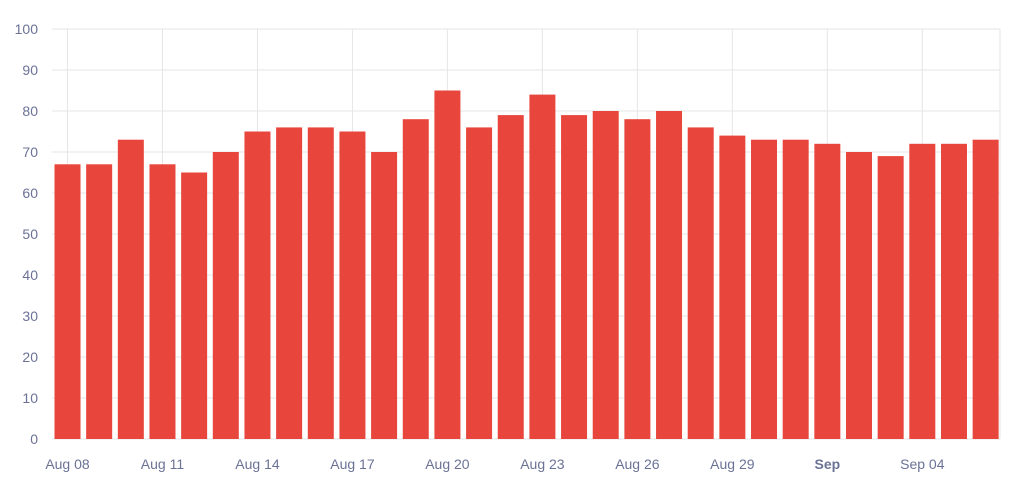 The image size is (1024, 488). Describe the element at coordinates (257, 464) in the screenshot. I see `x-tick-label: Aug 14` at that location.